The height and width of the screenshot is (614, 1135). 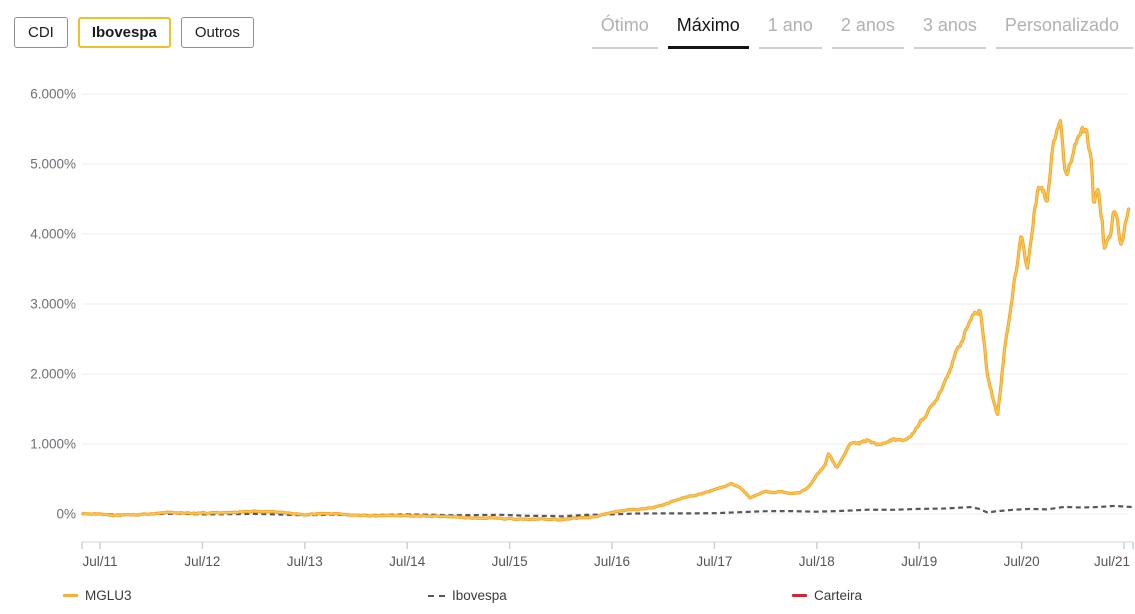 I want to click on x-tick-label: Jul/15, so click(x=510, y=561).